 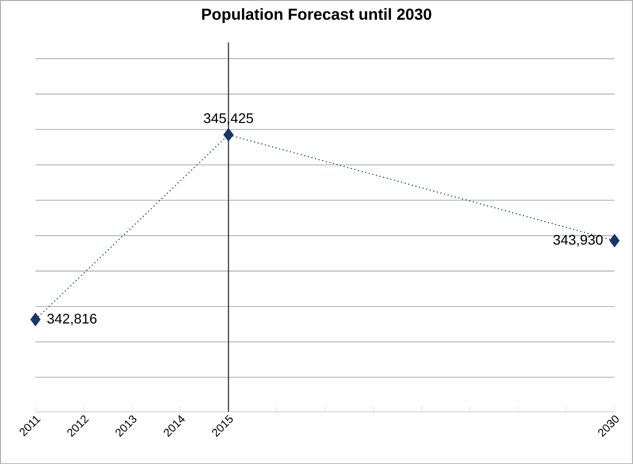 I want to click on data-label: 342,816, so click(x=72, y=320).